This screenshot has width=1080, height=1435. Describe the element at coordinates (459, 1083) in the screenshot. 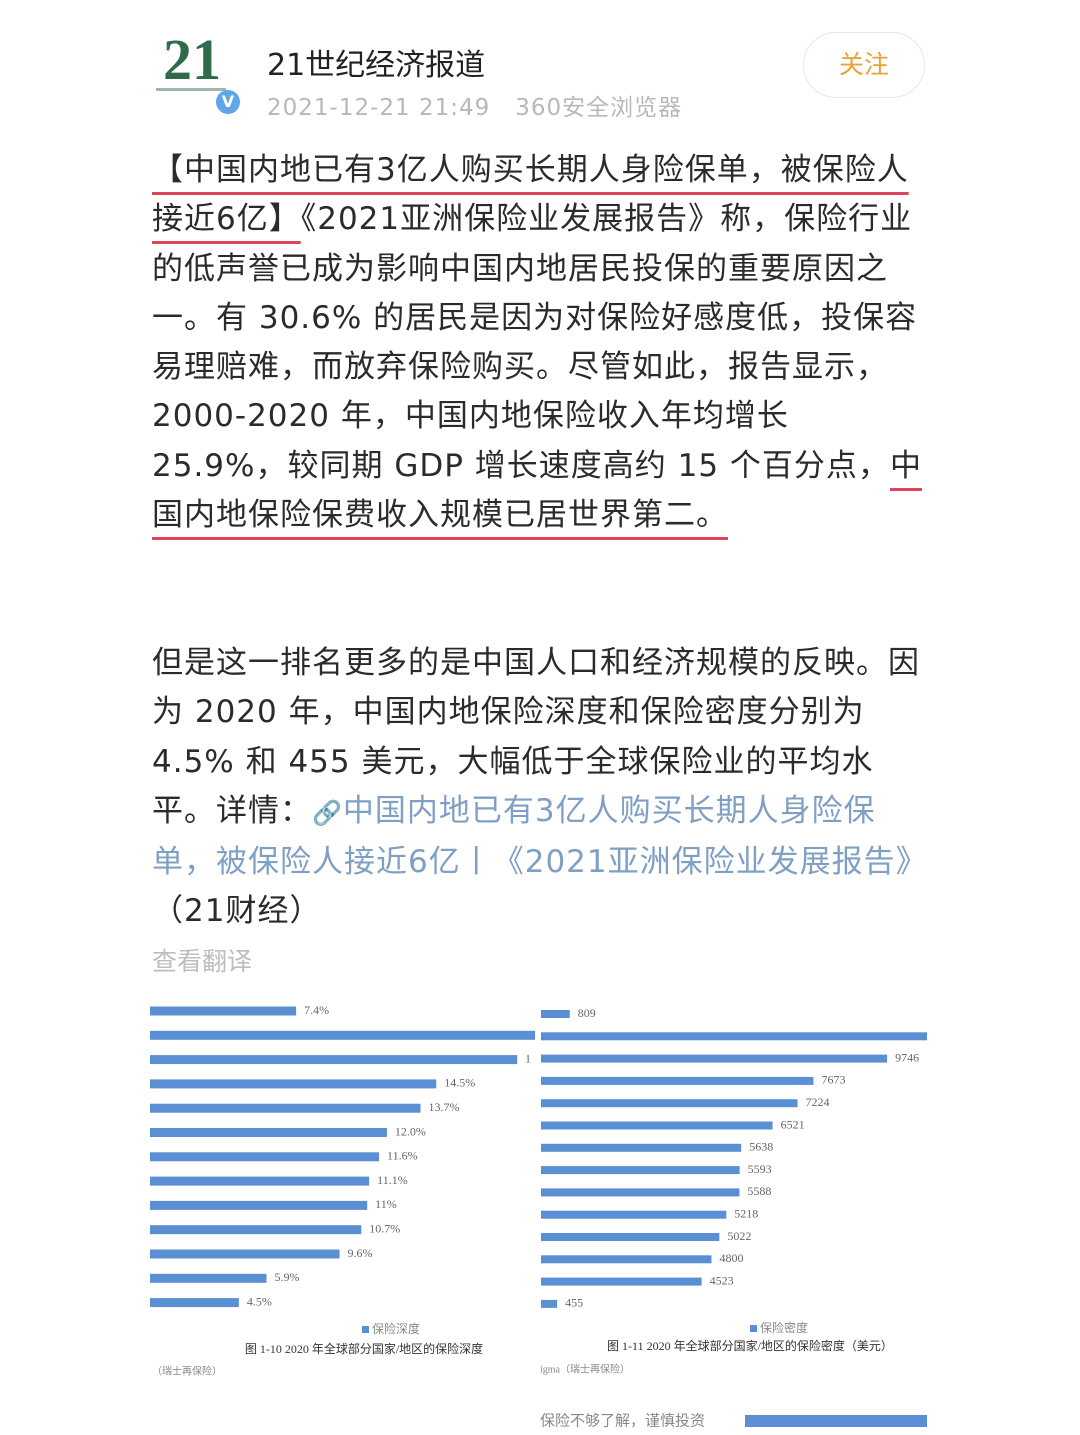

I see `value-label: 14.5%` at that location.